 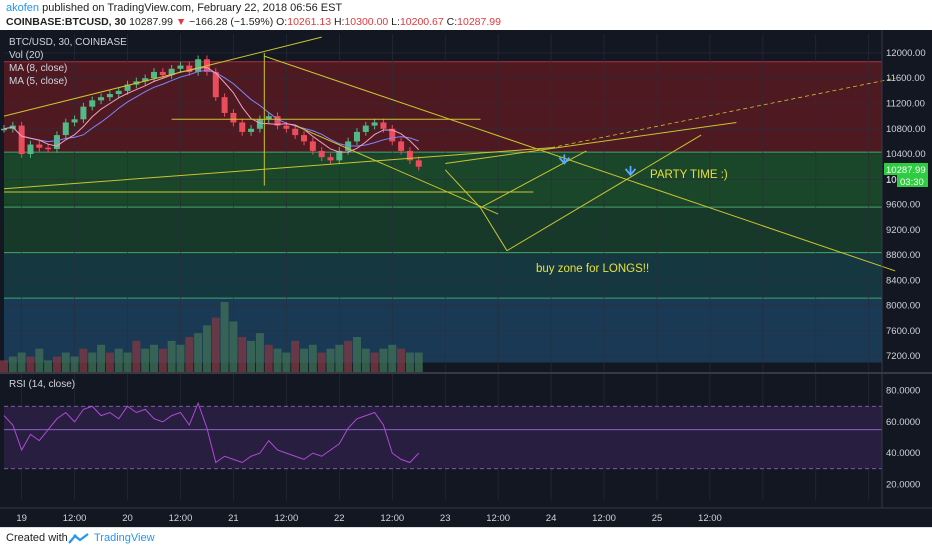 What do you see at coordinates (630, 171) in the screenshot?
I see `blue-arrow-icon` at bounding box center [630, 171].